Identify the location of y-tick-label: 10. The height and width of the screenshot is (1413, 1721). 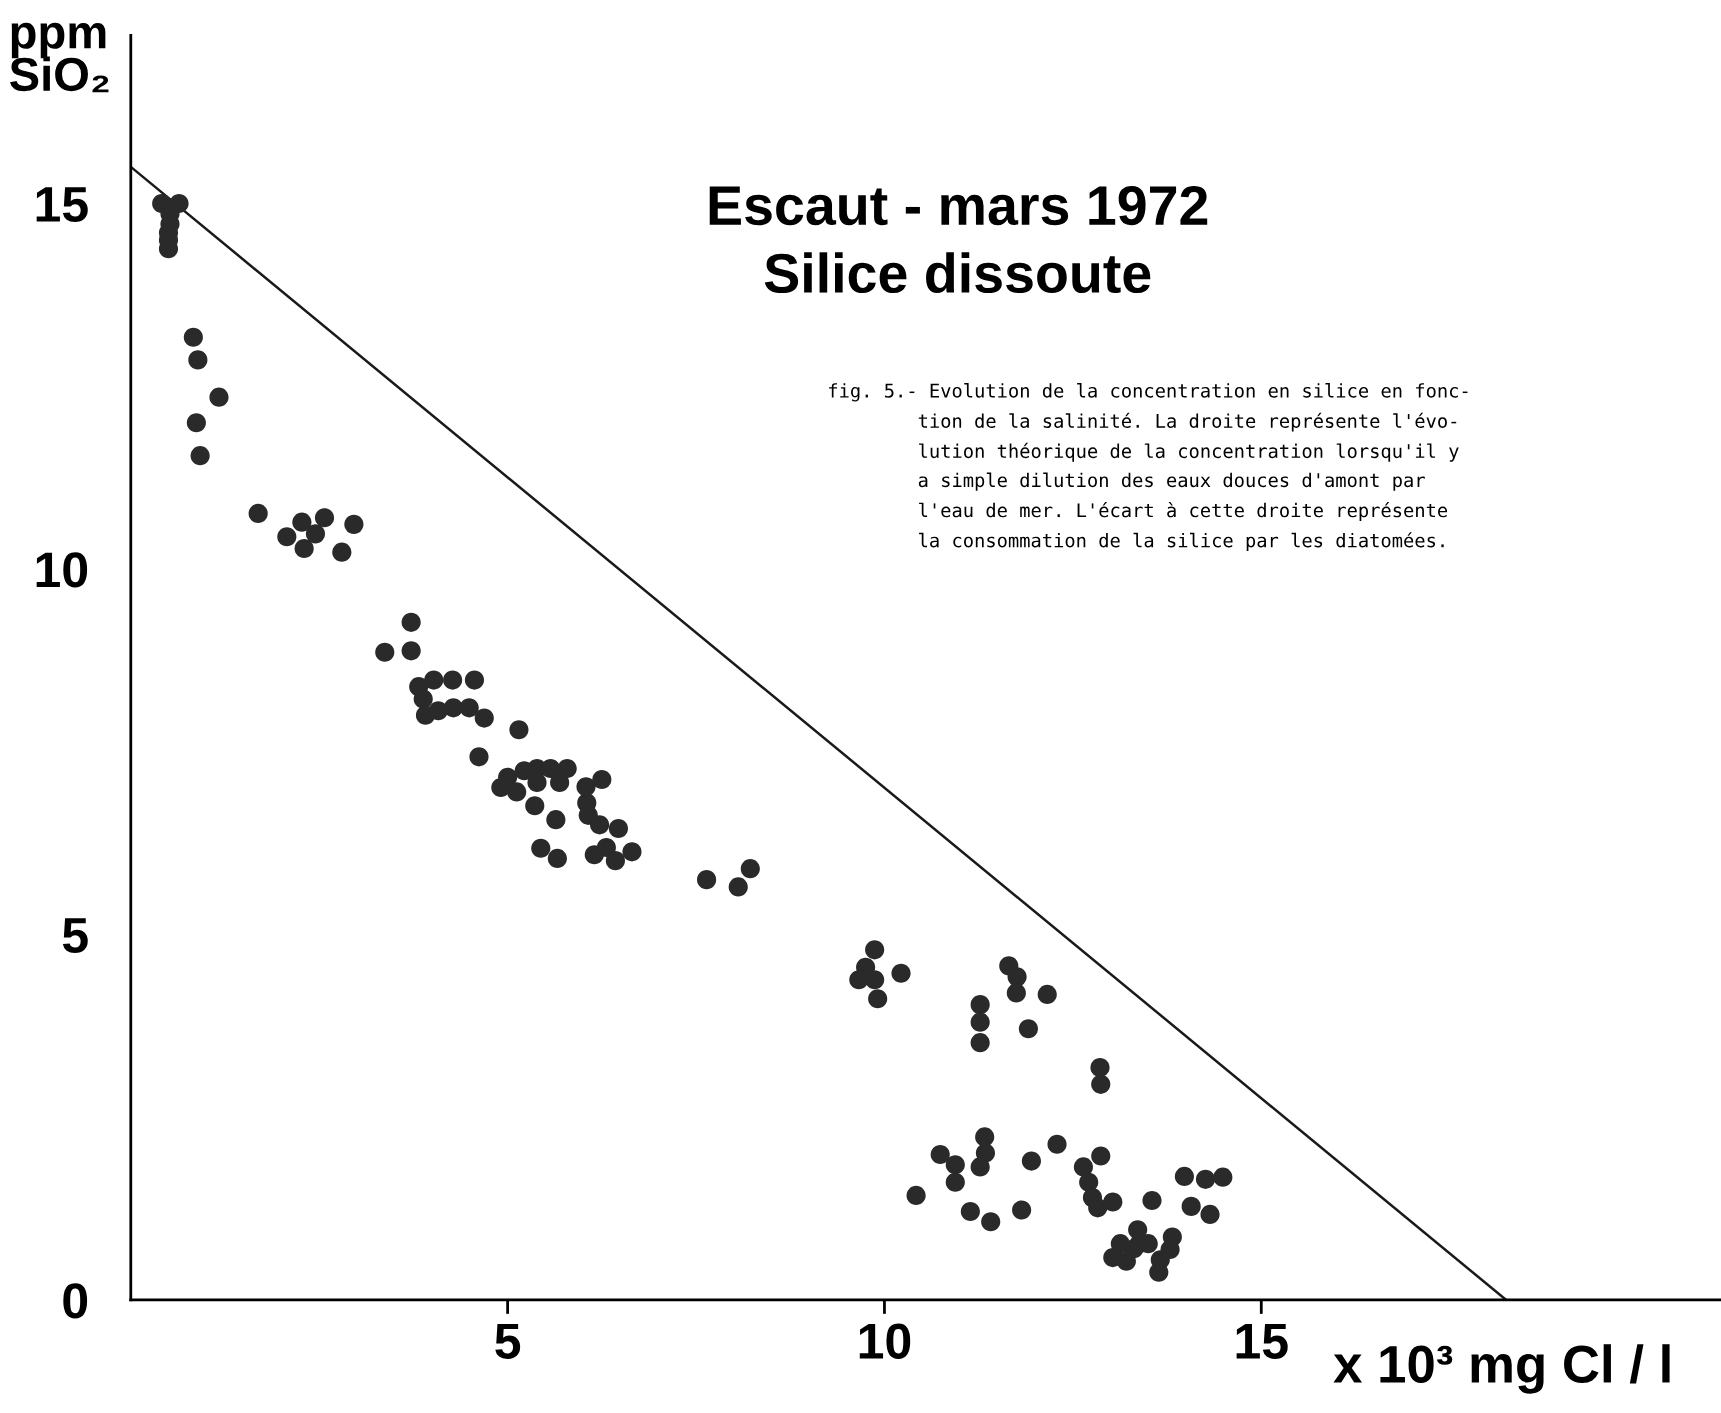
(62, 570).